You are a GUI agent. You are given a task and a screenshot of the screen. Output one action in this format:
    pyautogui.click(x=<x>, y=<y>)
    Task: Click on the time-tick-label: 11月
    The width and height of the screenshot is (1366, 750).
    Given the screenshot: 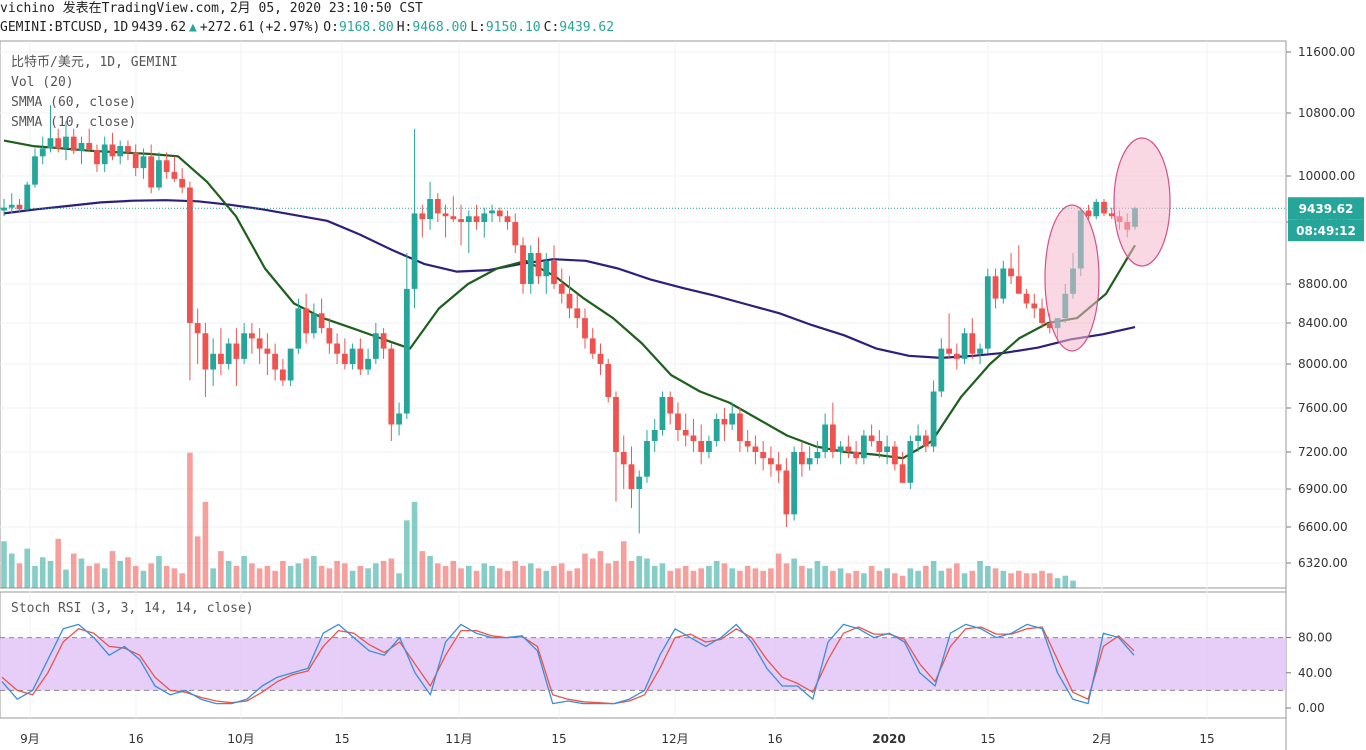 What is the action you would take?
    pyautogui.click(x=458, y=739)
    